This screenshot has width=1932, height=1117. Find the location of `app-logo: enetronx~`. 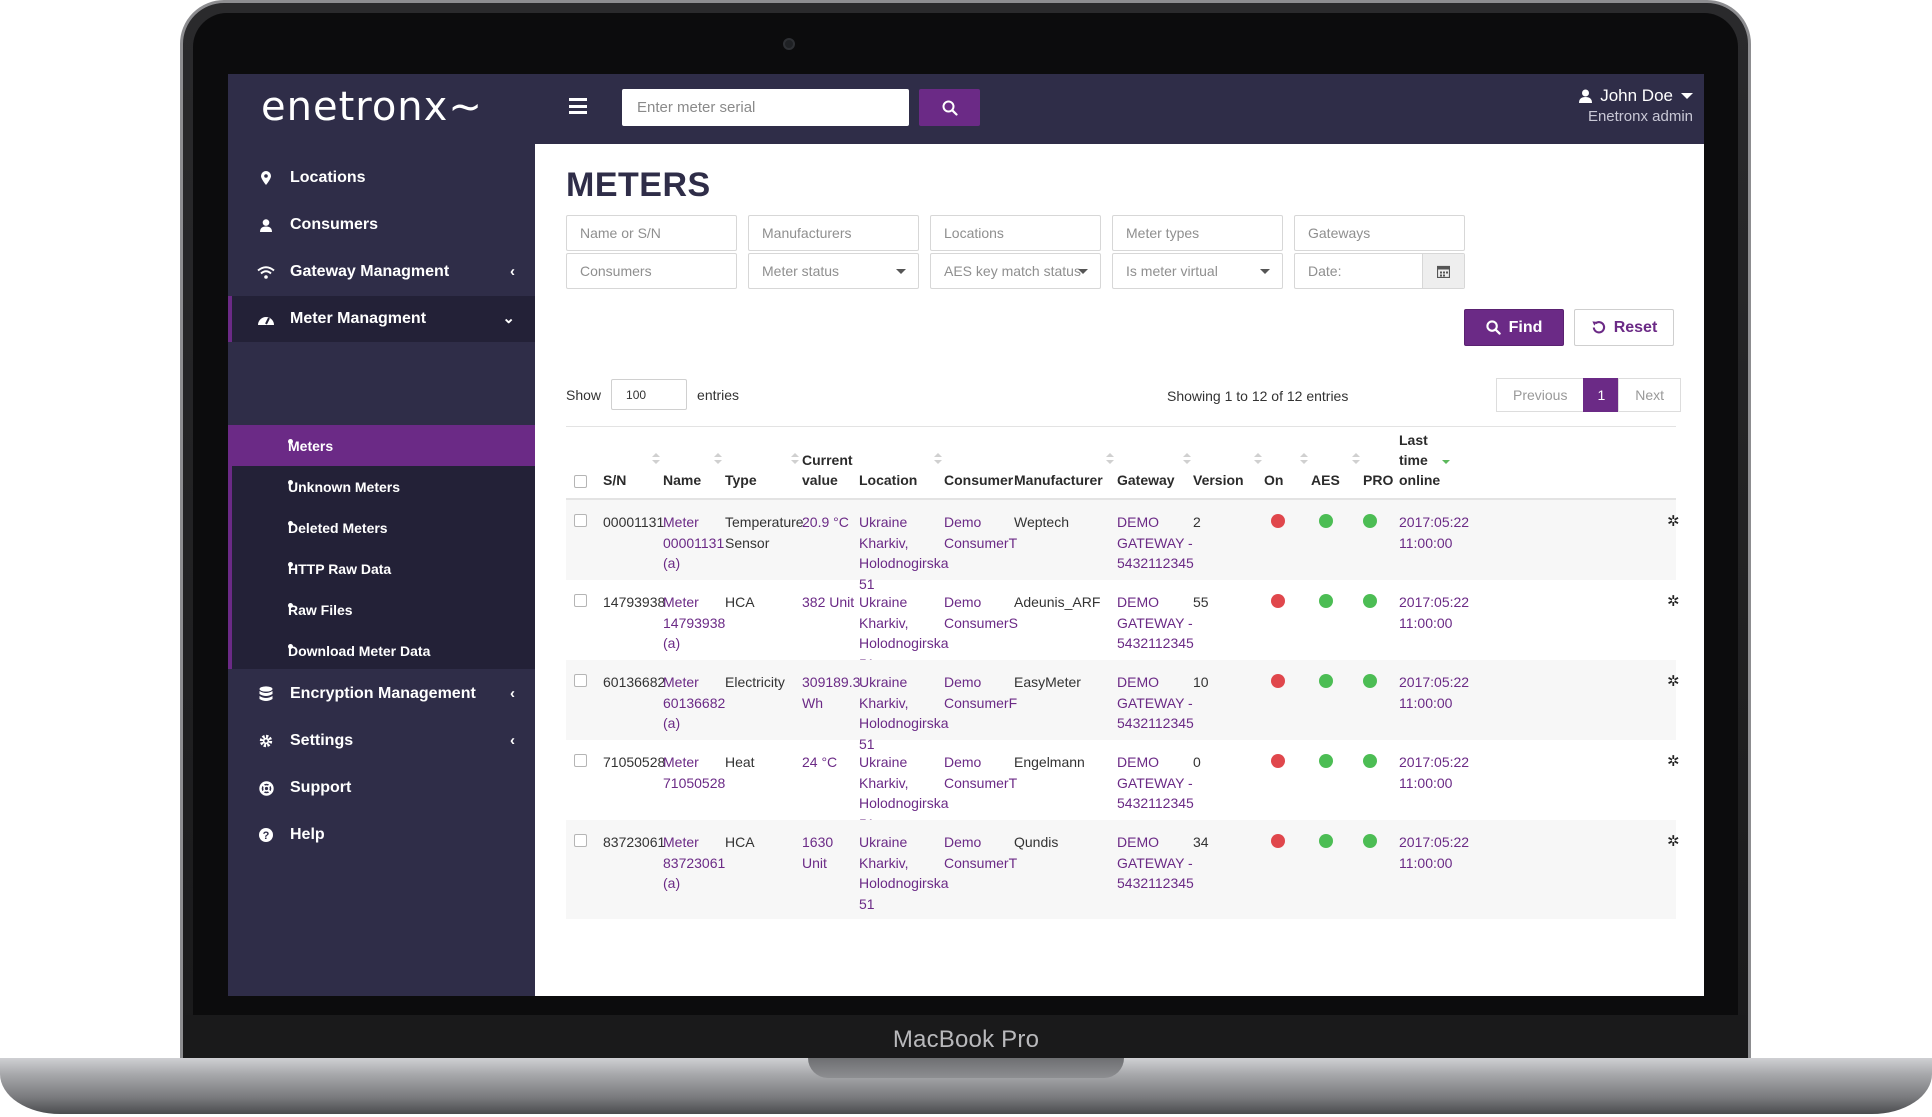

app-logo: enetronx~ is located at coordinates (372, 107).